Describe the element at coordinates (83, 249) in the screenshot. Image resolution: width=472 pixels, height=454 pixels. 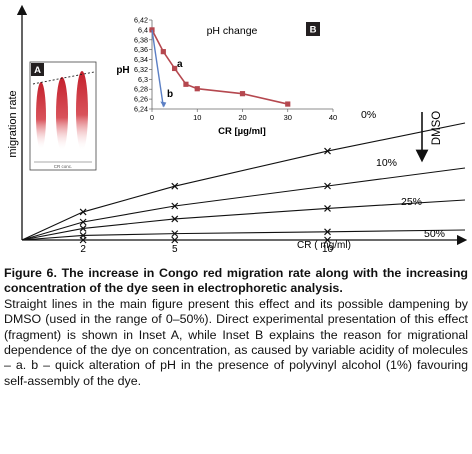
I see `main-x-tick-label-0: 2` at that location.